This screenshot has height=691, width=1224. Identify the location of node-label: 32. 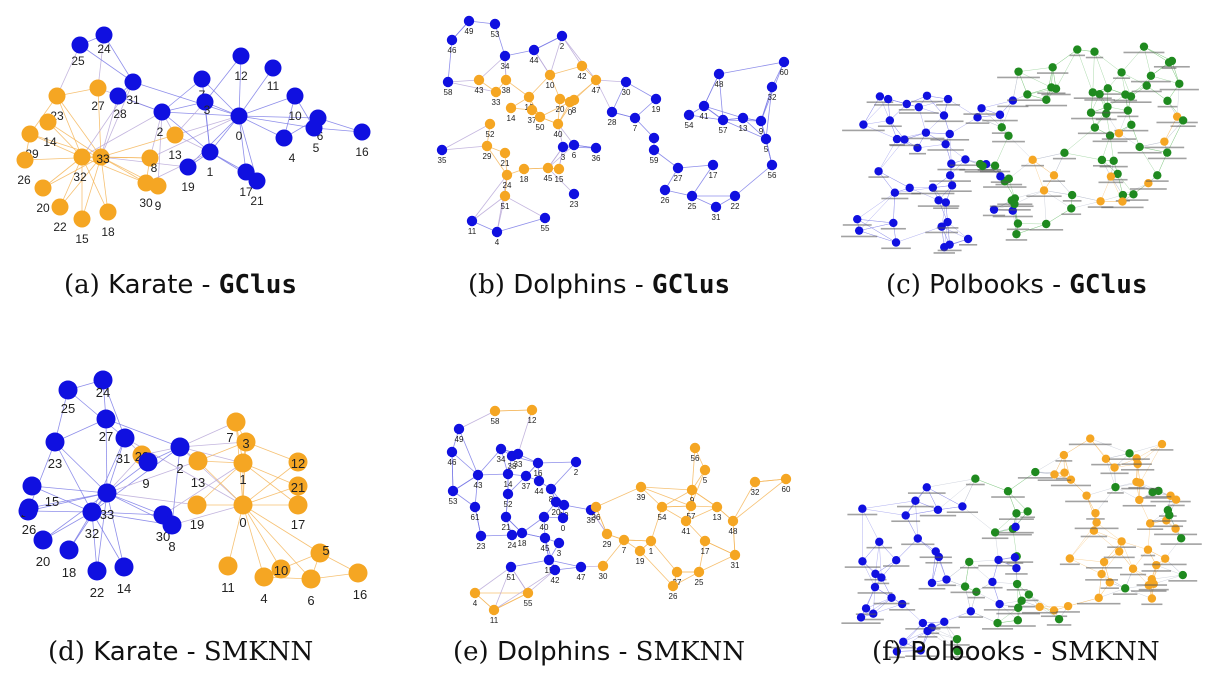
(755, 492).